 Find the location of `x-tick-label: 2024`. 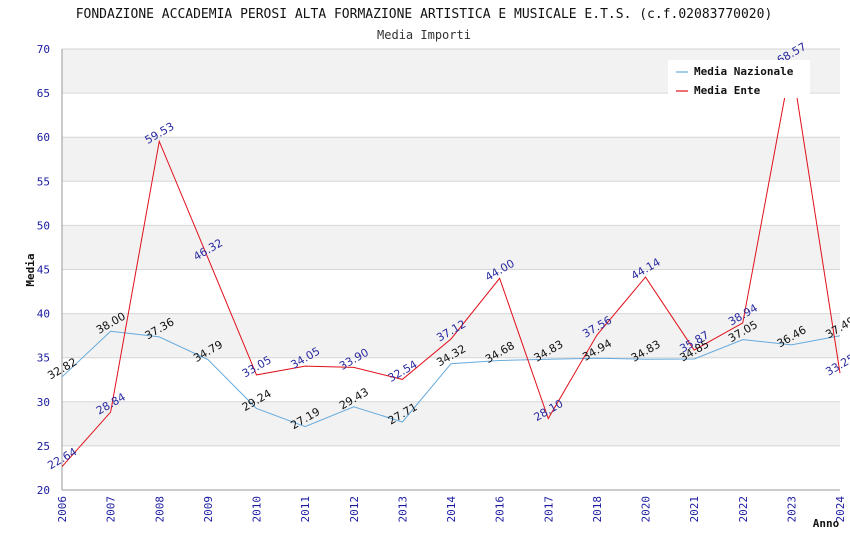

x-tick-label: 2024 is located at coordinates (840, 509).